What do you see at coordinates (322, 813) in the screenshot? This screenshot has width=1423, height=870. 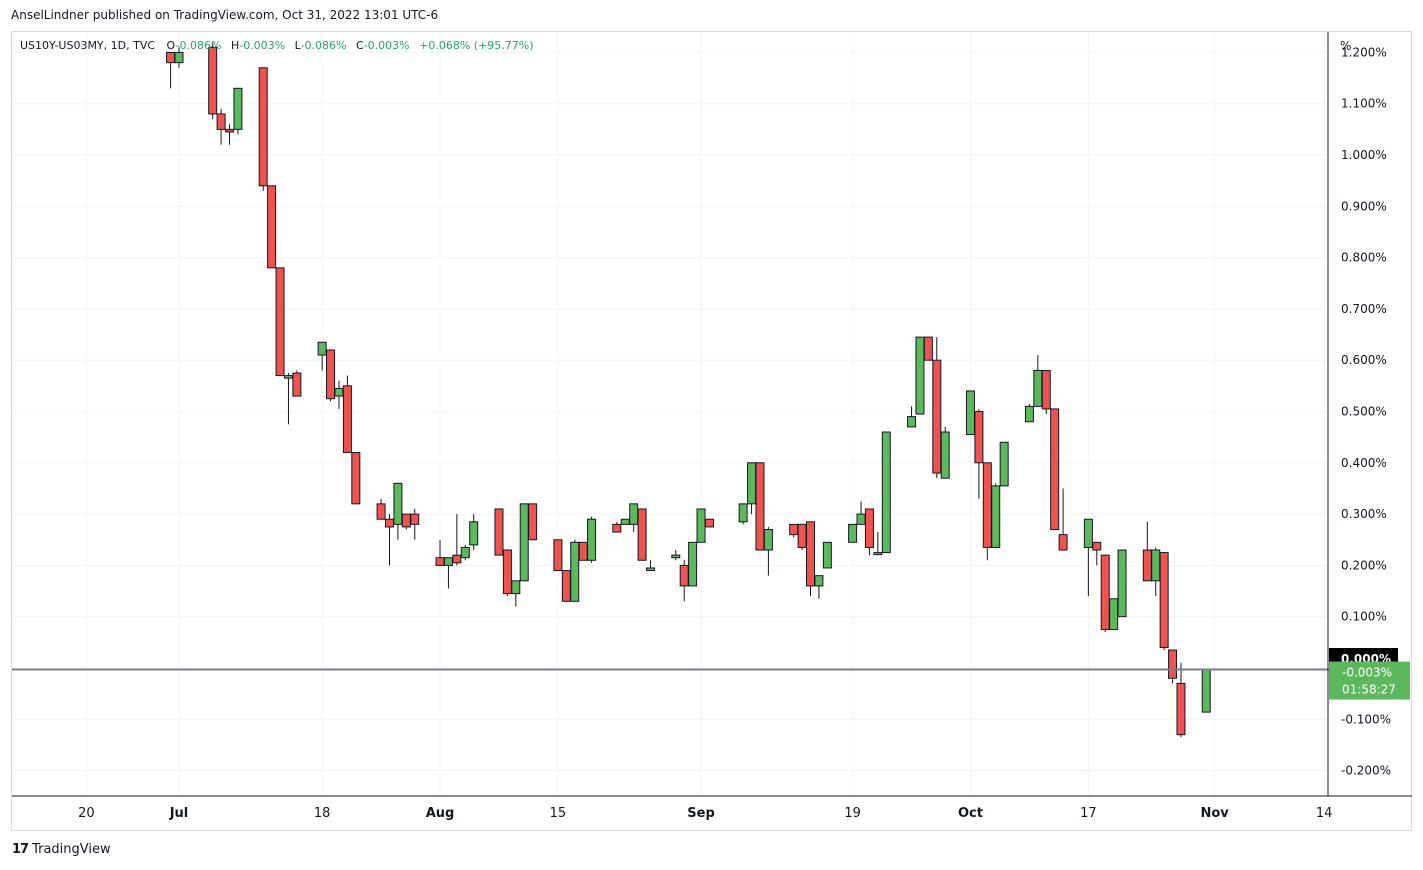 I see `x-tick-label: 18` at bounding box center [322, 813].